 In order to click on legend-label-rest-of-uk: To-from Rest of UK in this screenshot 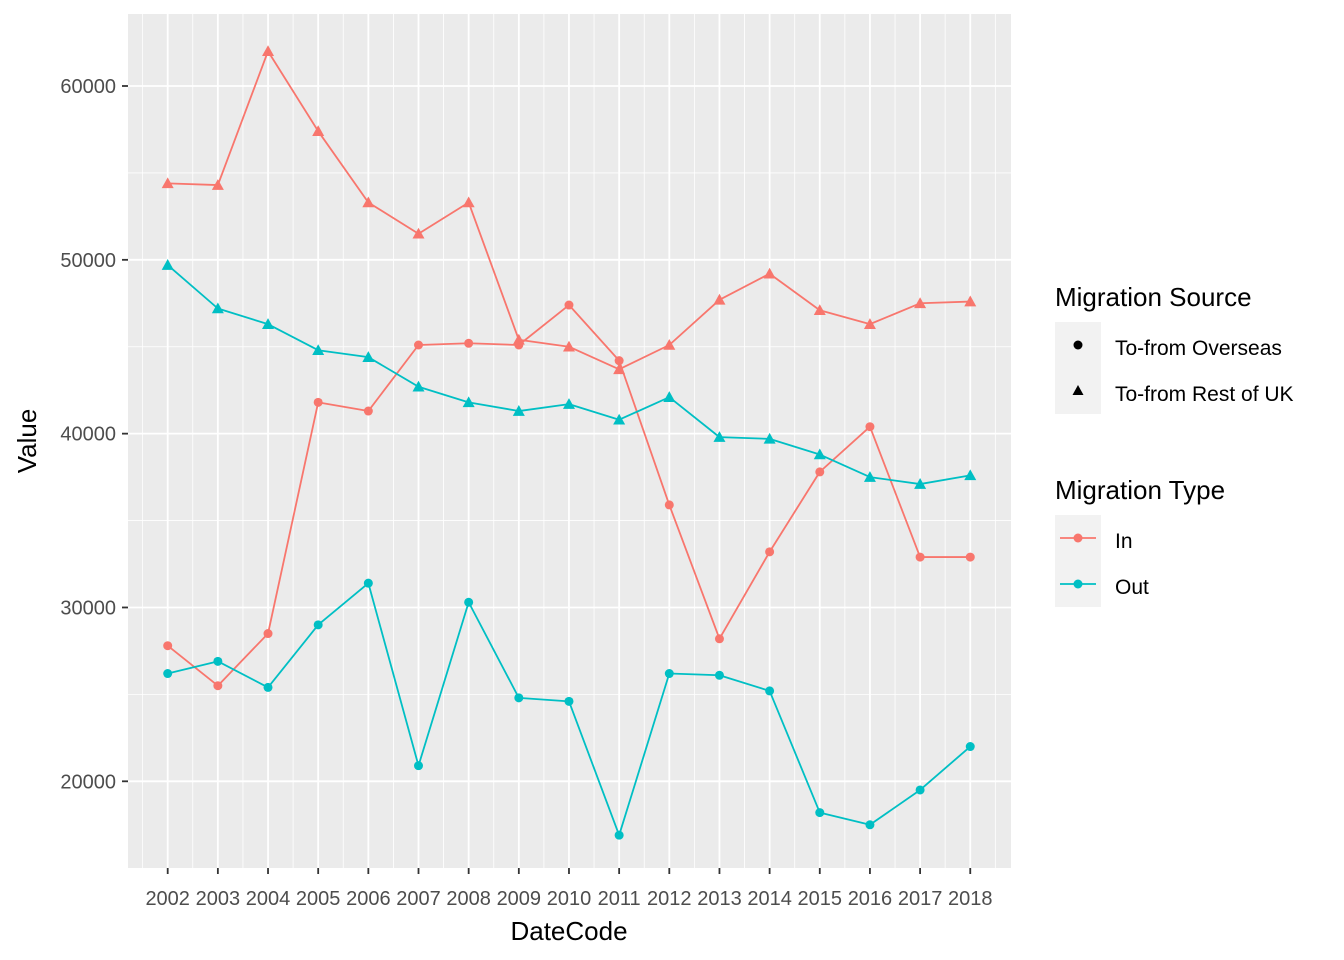, I will do `click(1204, 394)`.